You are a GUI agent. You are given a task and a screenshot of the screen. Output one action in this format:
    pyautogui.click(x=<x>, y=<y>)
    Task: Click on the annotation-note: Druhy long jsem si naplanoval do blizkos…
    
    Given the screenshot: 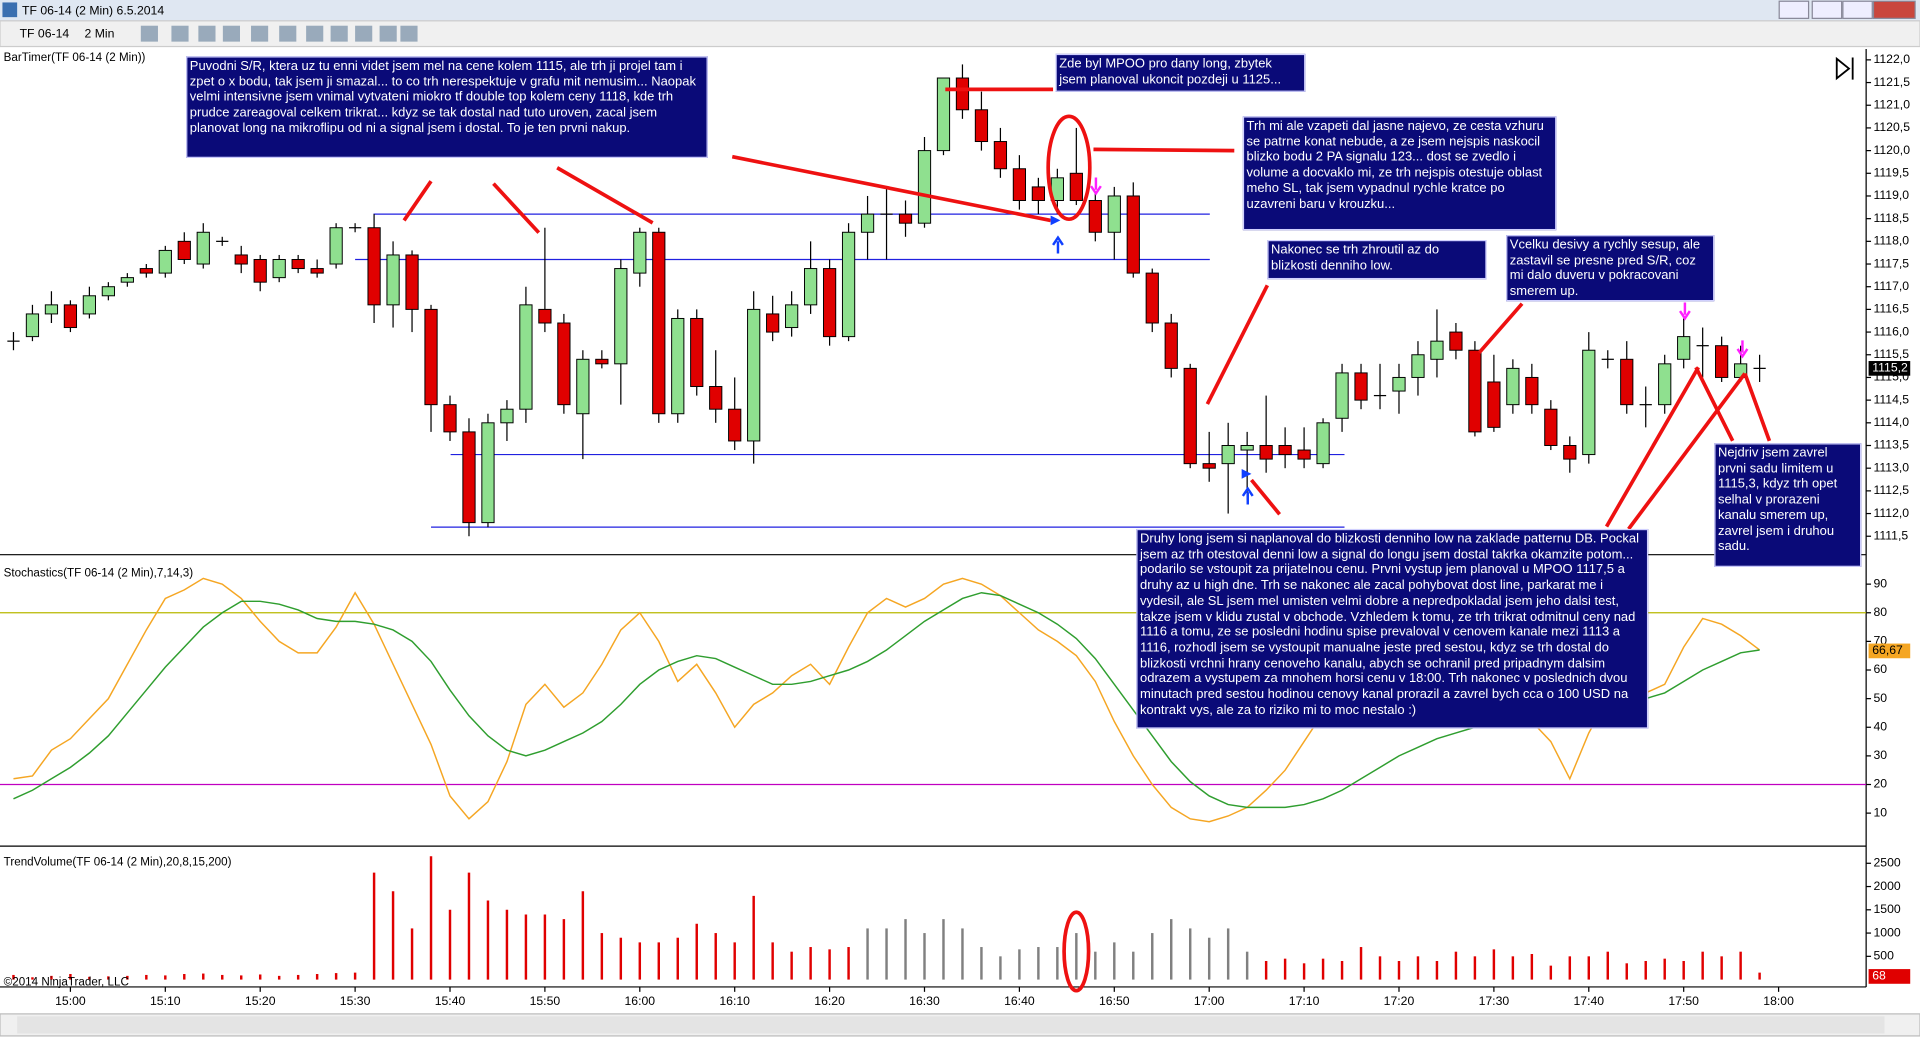 What is the action you would take?
    pyautogui.click(x=1392, y=628)
    